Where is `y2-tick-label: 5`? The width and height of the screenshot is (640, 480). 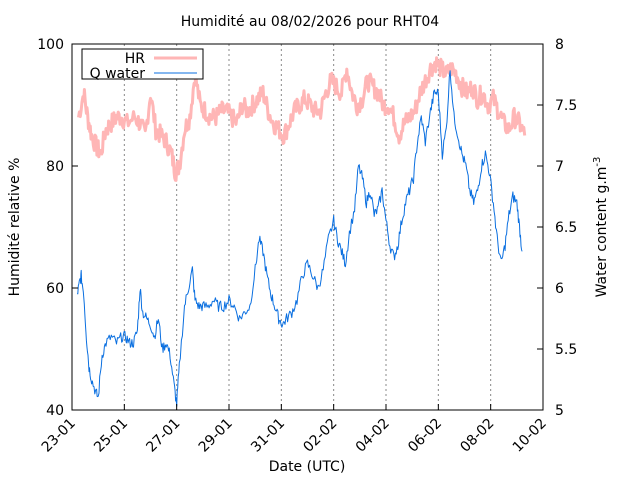
y2-tick-label: 5 is located at coordinates (559, 411).